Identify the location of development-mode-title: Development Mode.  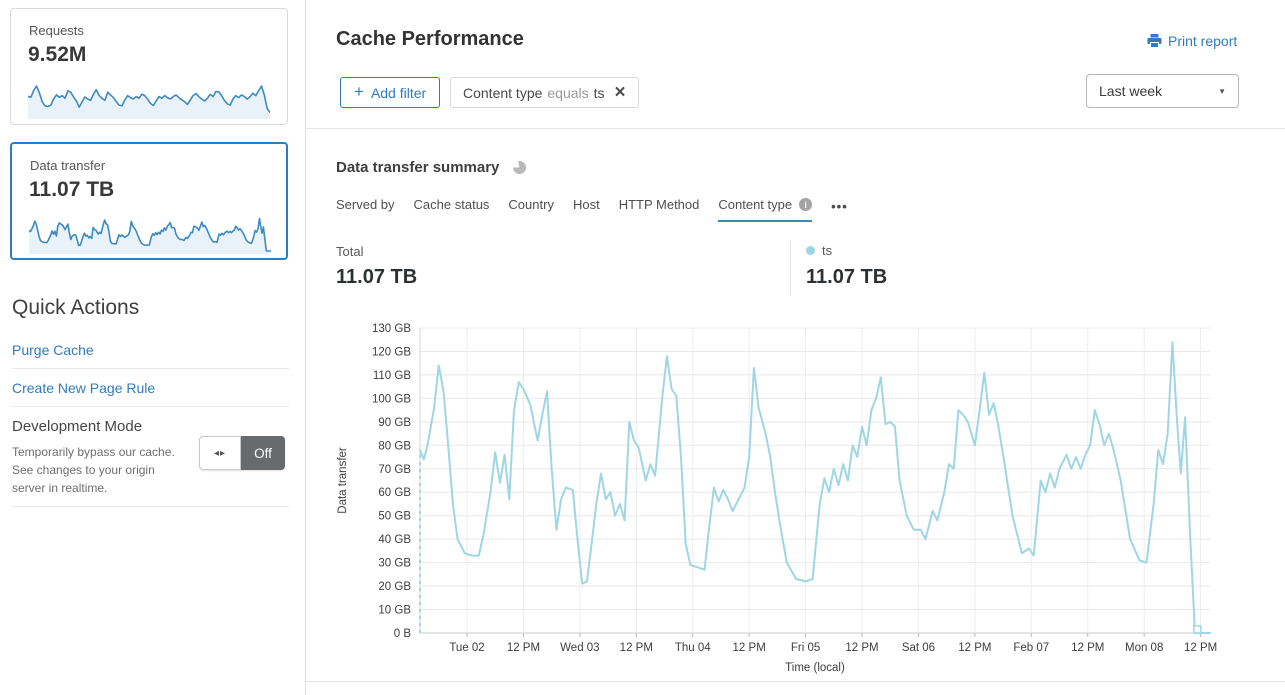
(77, 426).